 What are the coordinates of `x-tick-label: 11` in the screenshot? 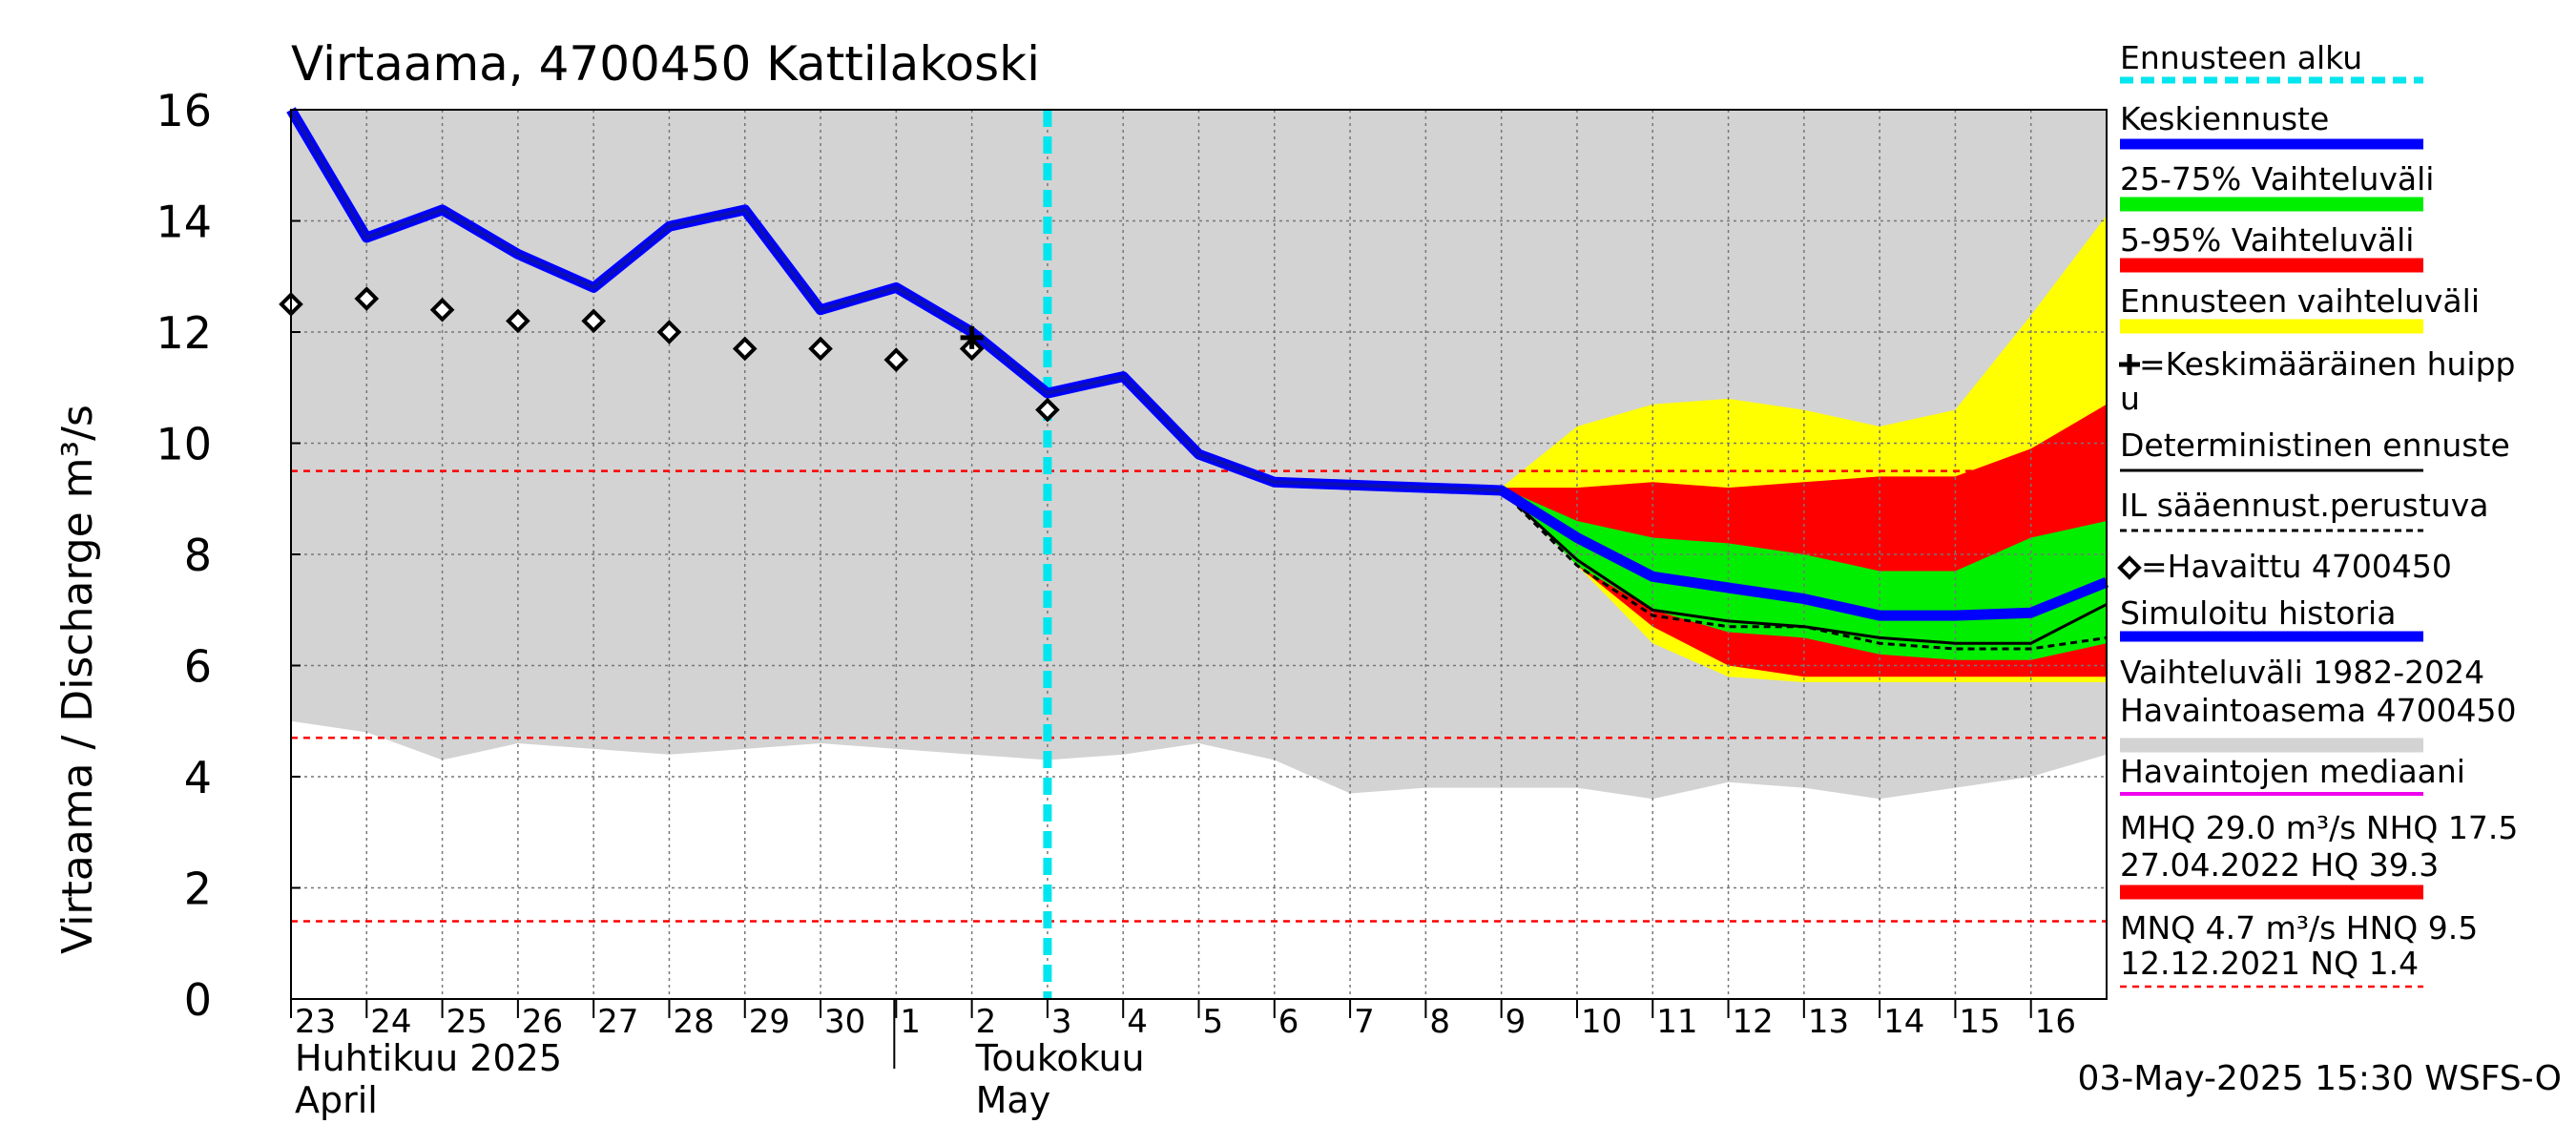 It's located at (1676, 1022).